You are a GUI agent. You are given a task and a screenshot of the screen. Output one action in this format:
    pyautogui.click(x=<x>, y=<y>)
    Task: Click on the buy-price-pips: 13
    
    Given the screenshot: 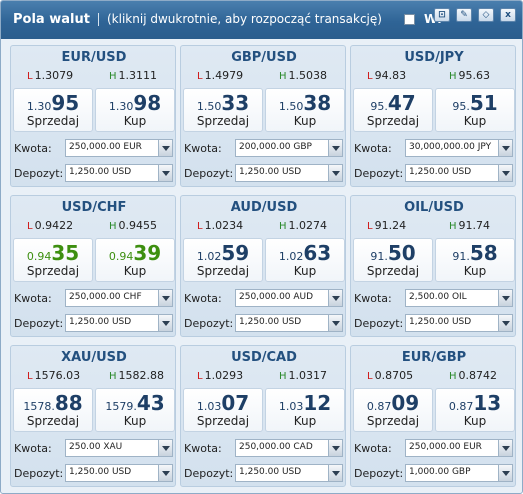 What is the action you would take?
    pyautogui.click(x=487, y=403)
    